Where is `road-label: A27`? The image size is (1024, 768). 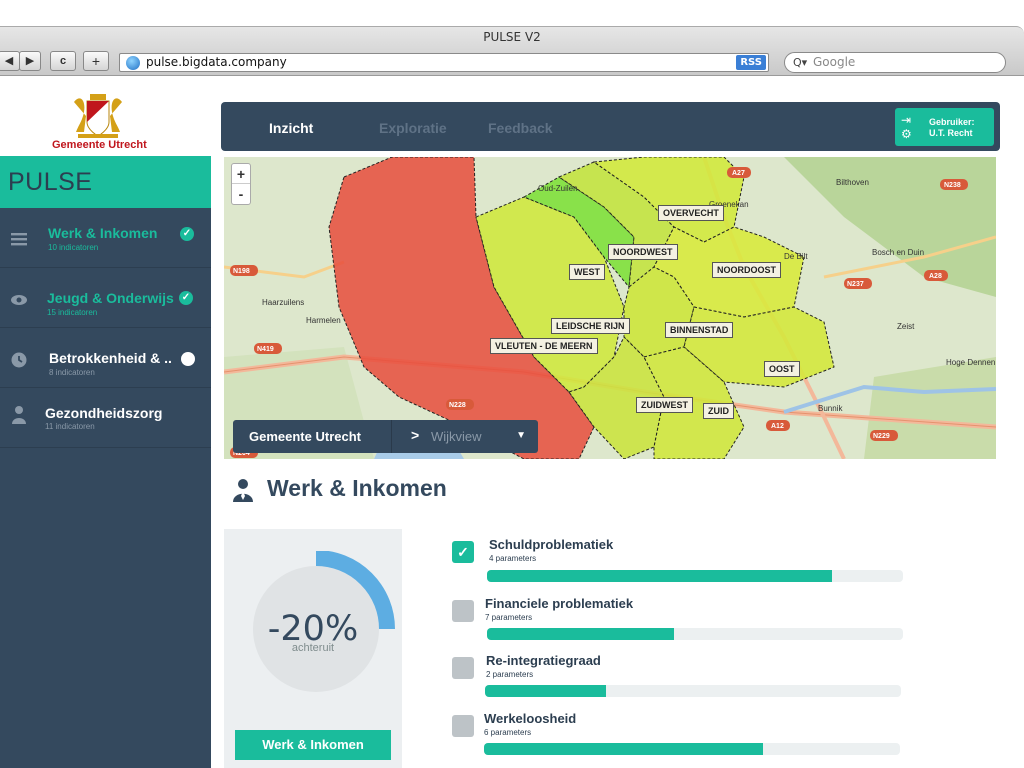 road-label: A27 is located at coordinates (738, 173).